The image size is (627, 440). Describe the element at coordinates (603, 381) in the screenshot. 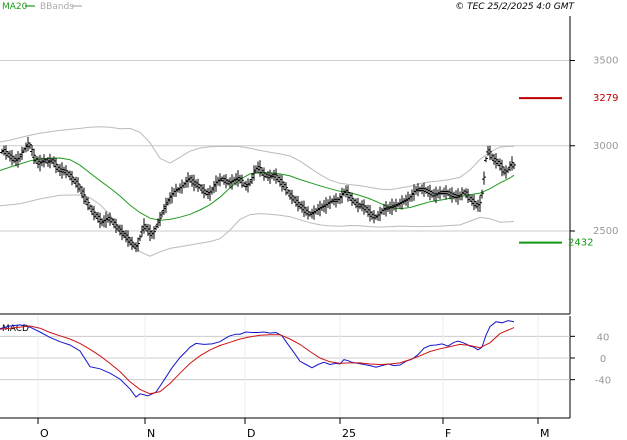

I see `macd-tick-label: -40` at that location.